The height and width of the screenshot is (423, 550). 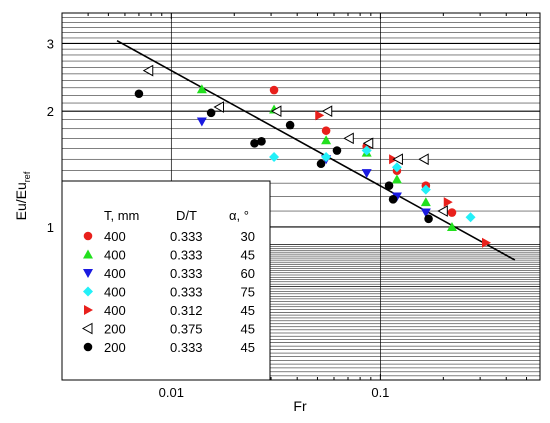 I want to click on x-tick-label: 0.1, so click(x=380, y=392).